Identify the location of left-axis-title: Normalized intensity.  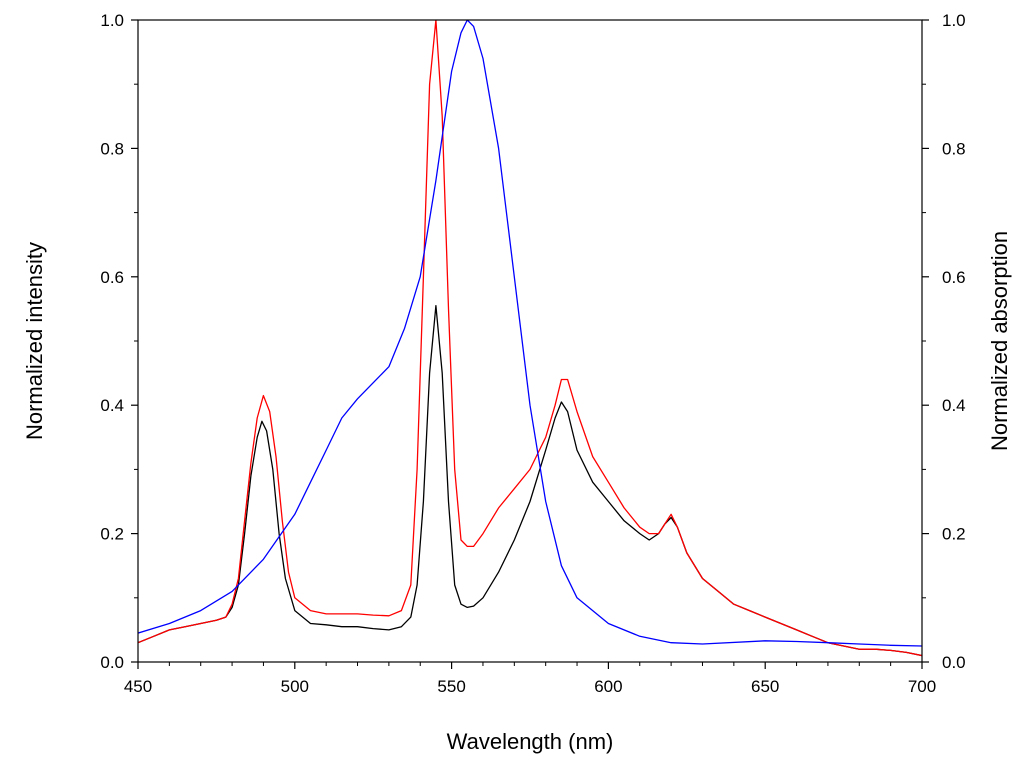
(34, 341).